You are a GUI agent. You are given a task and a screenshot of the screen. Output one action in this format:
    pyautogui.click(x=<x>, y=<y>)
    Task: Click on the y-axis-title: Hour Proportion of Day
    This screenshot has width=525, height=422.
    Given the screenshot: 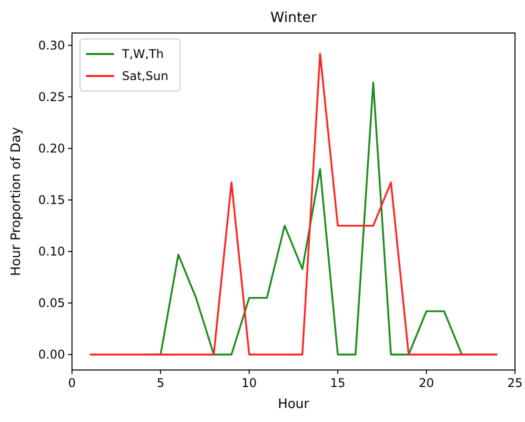 What is the action you would take?
    pyautogui.click(x=16, y=201)
    